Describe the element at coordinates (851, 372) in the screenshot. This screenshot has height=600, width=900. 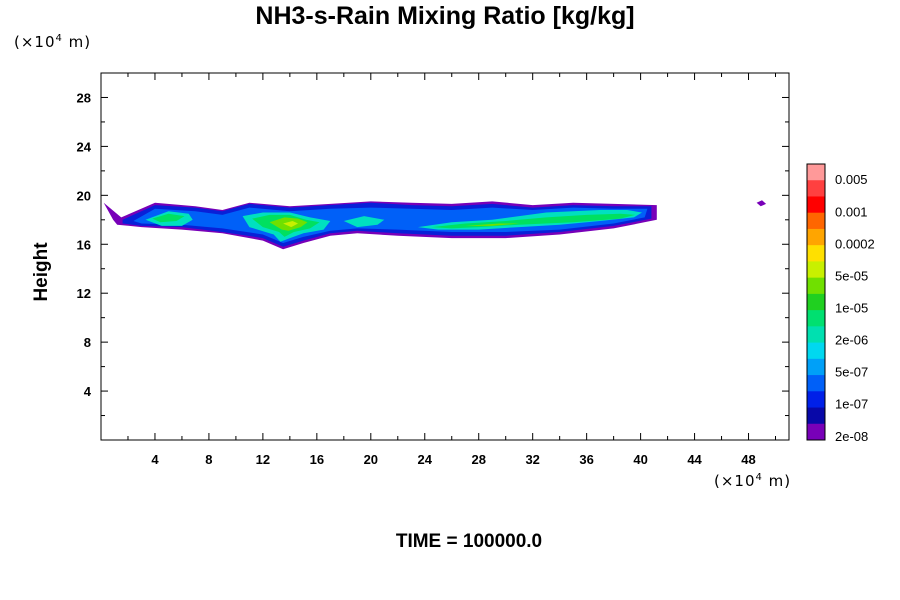
I see `colorbar-label: 5e-07` at that location.